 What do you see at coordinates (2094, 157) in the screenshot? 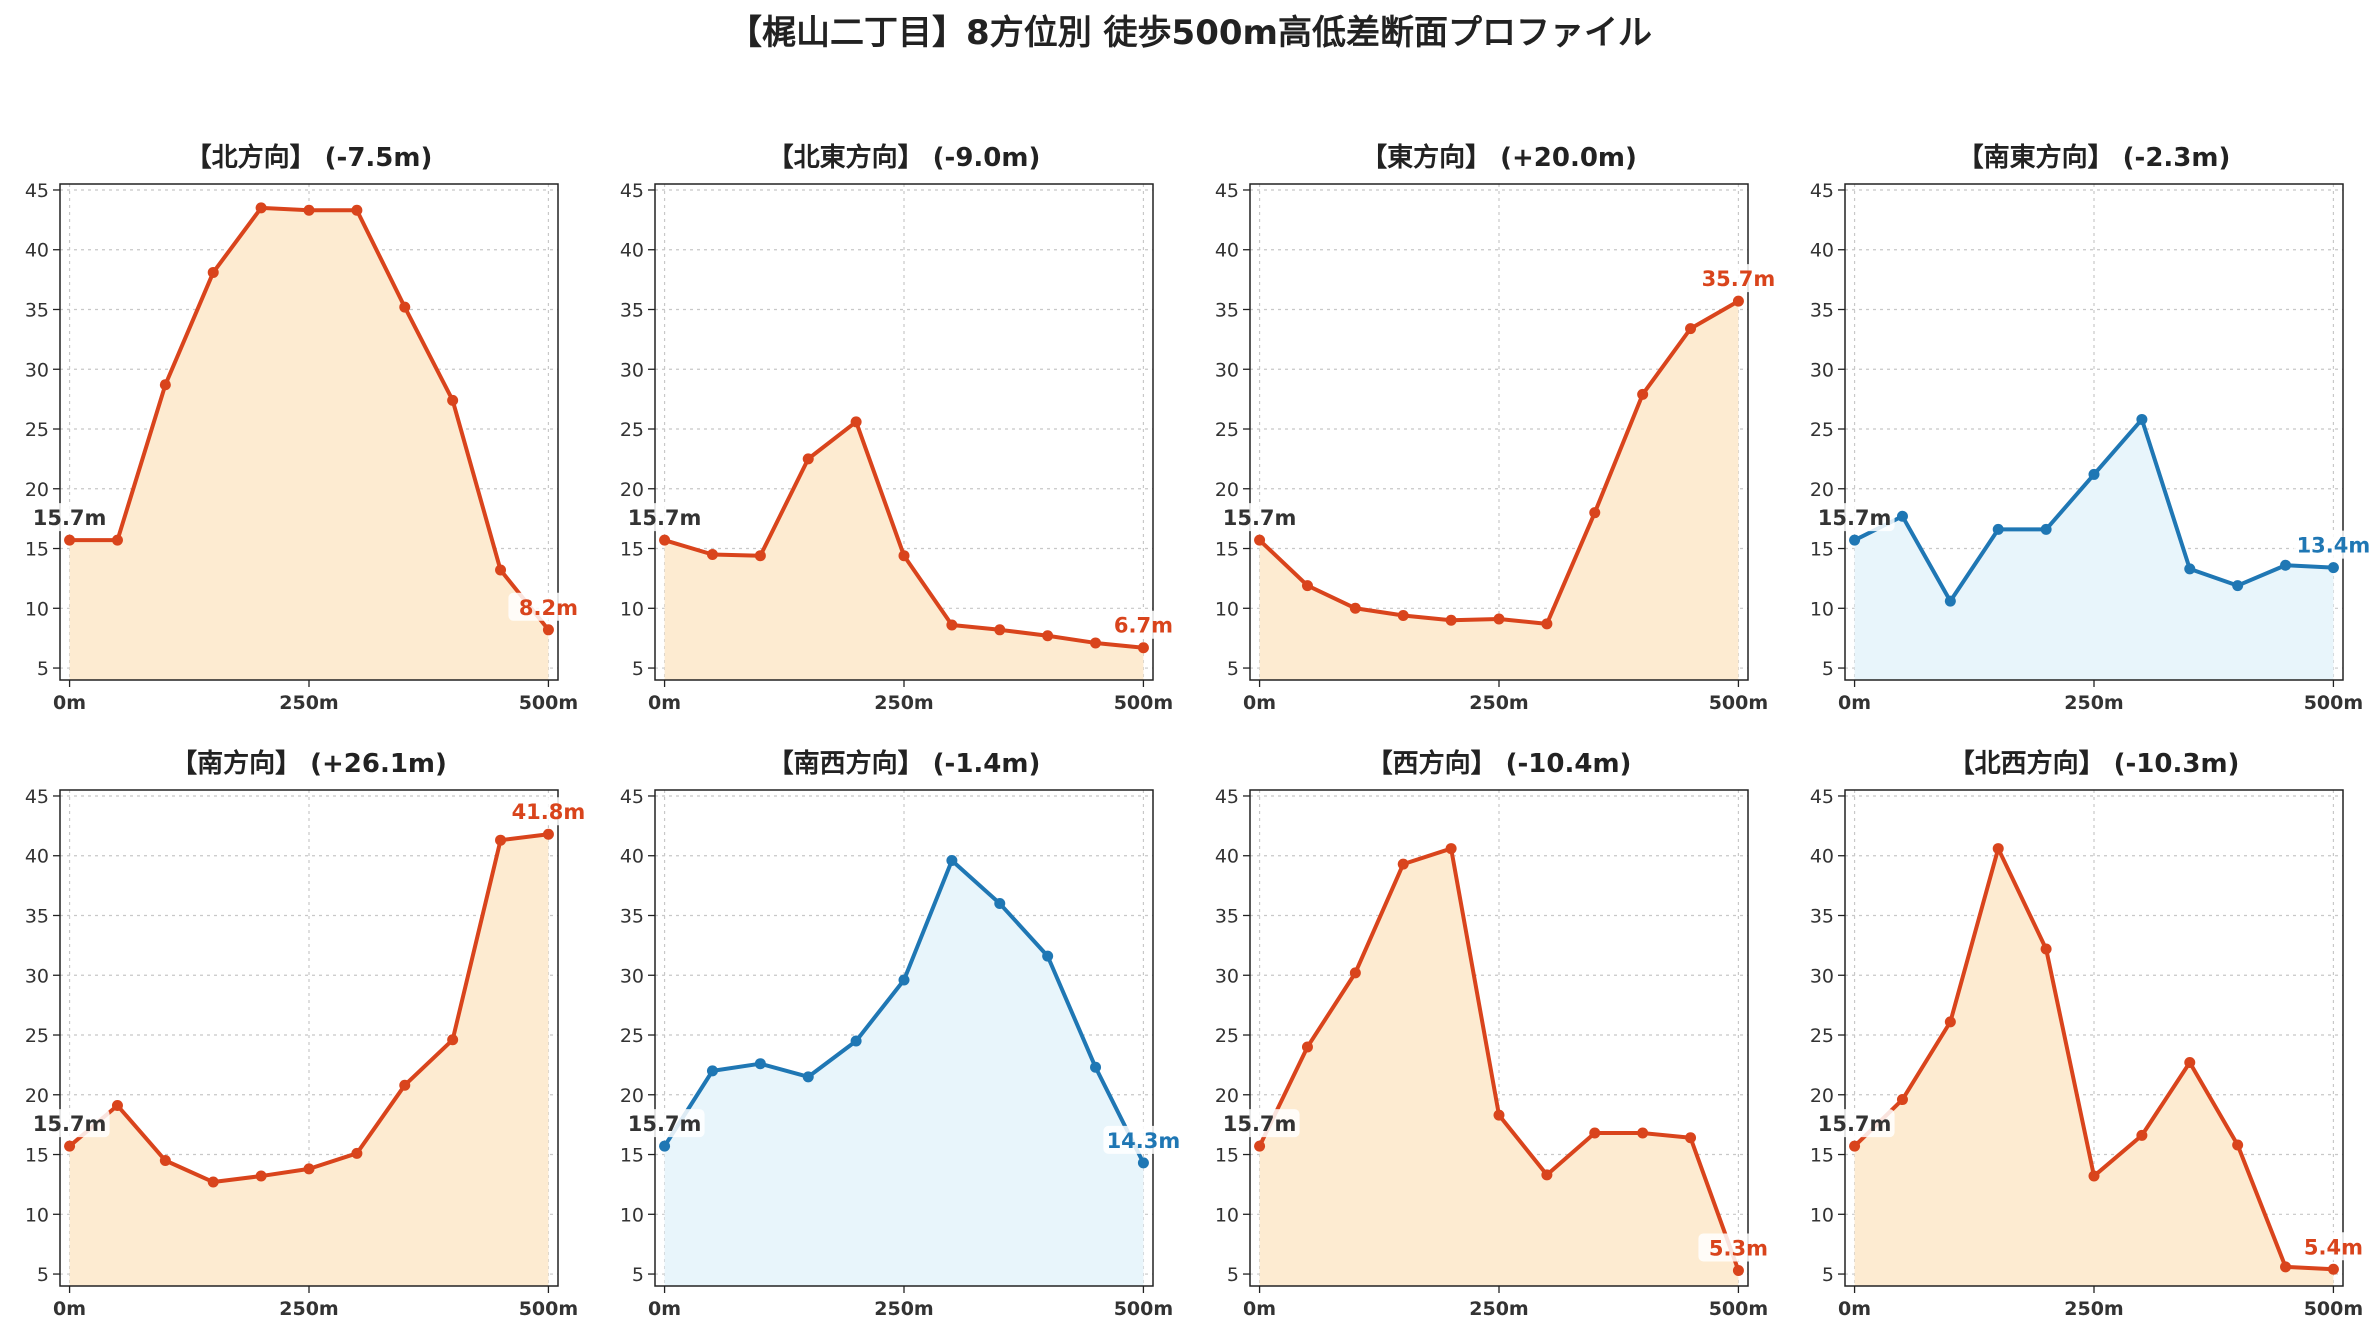
I see `subplot-title: 【南東方向】 (-2.3m)` at bounding box center [2094, 157].